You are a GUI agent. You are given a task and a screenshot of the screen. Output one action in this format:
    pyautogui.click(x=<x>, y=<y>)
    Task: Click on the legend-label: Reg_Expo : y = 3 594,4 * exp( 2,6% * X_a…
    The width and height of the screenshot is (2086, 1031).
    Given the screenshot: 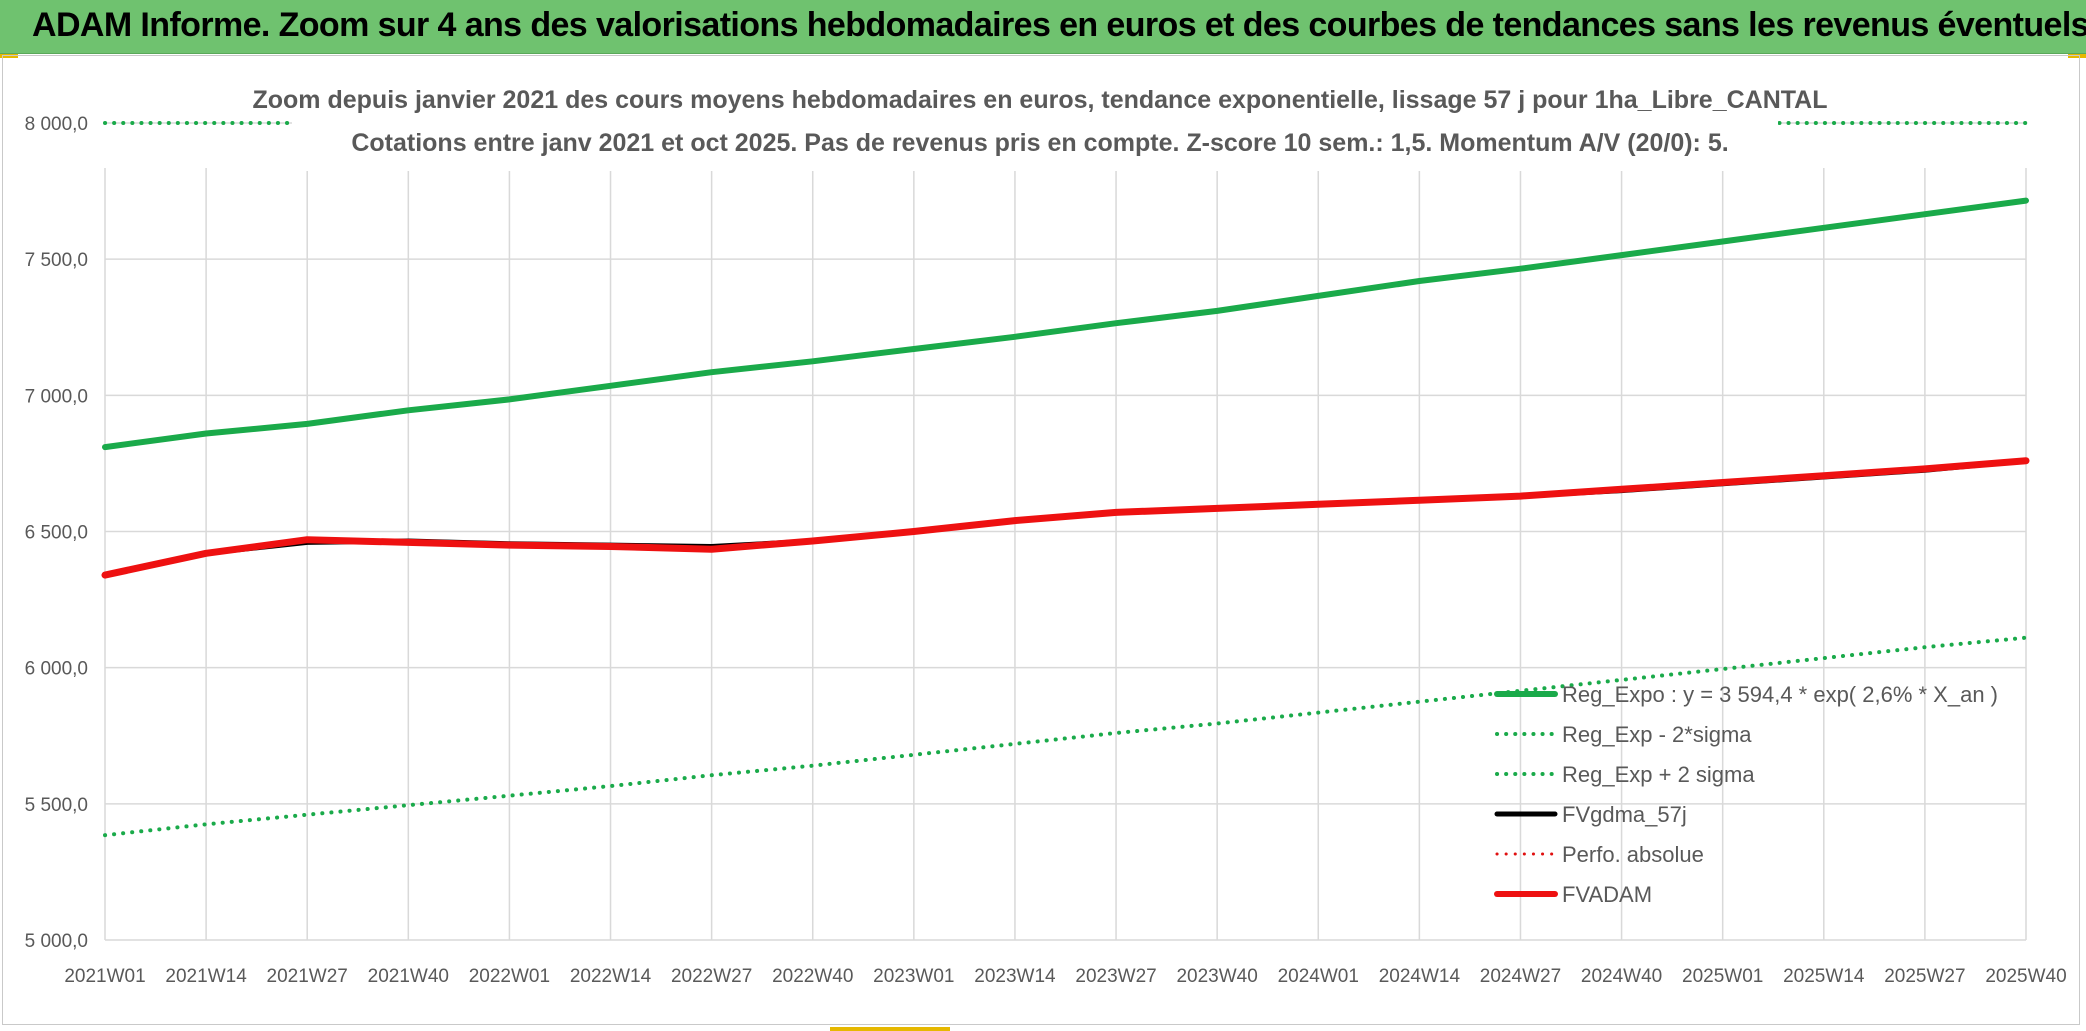 What is the action you would take?
    pyautogui.click(x=1780, y=694)
    